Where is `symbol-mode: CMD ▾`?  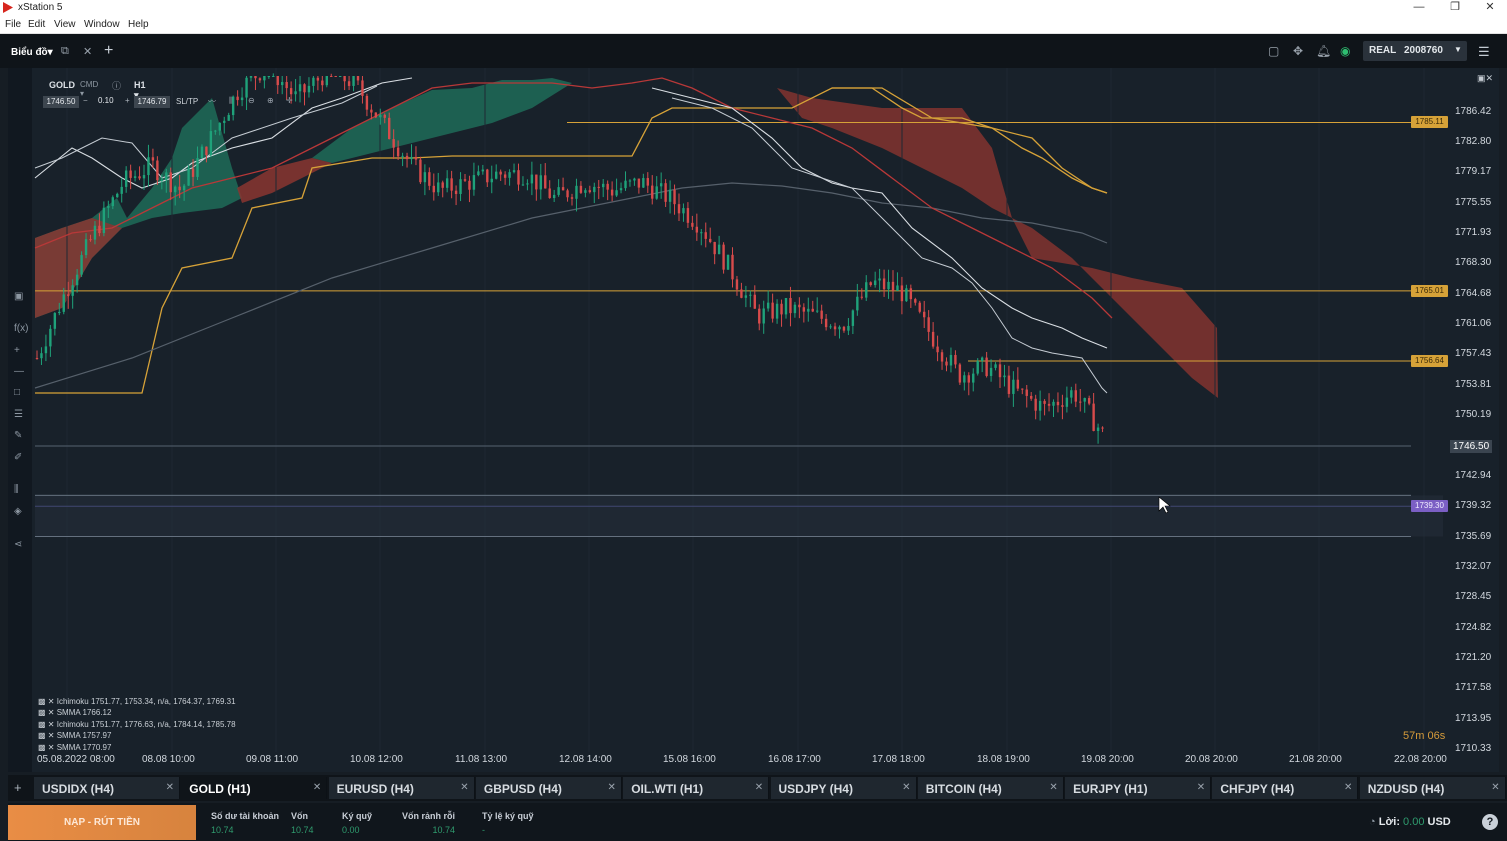 symbol-mode: CMD ▾ is located at coordinates (89, 89).